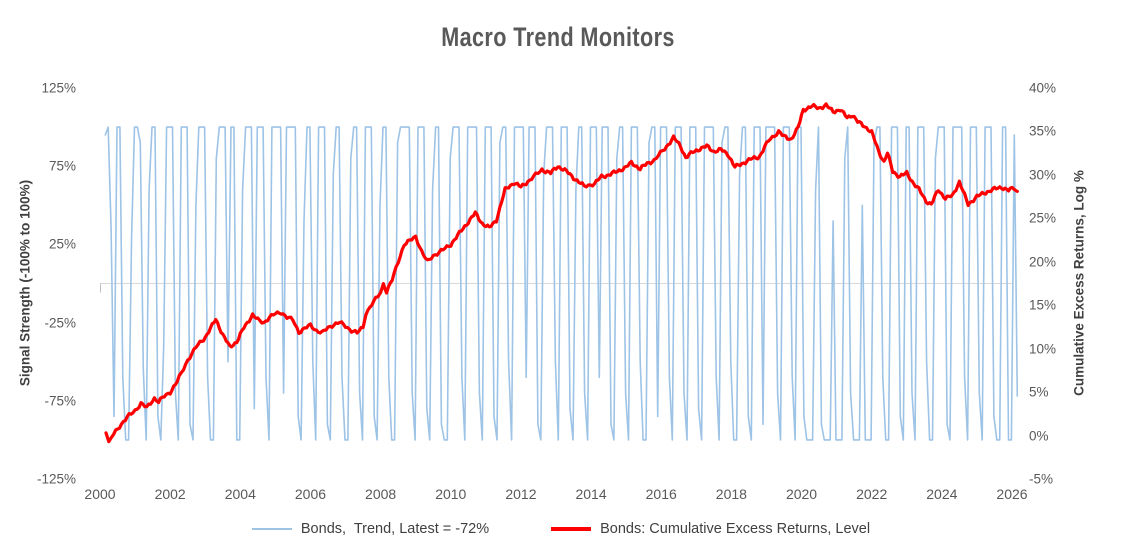 This screenshot has height=558, width=1122. What do you see at coordinates (1043, 88) in the screenshot?
I see `right-axis-tick: 40%` at bounding box center [1043, 88].